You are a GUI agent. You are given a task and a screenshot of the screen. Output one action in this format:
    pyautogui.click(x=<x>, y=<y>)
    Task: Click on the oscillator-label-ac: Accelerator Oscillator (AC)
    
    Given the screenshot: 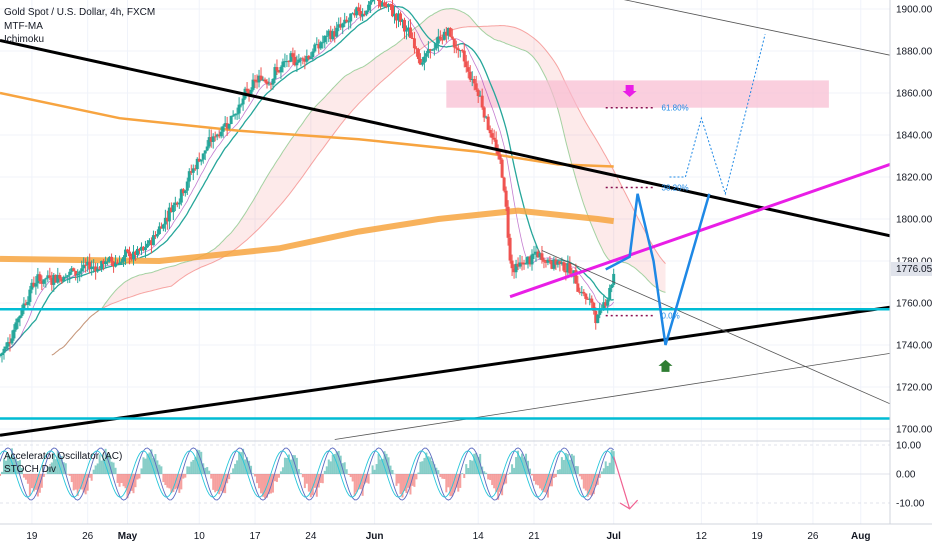 What is the action you would take?
    pyautogui.click(x=63, y=456)
    